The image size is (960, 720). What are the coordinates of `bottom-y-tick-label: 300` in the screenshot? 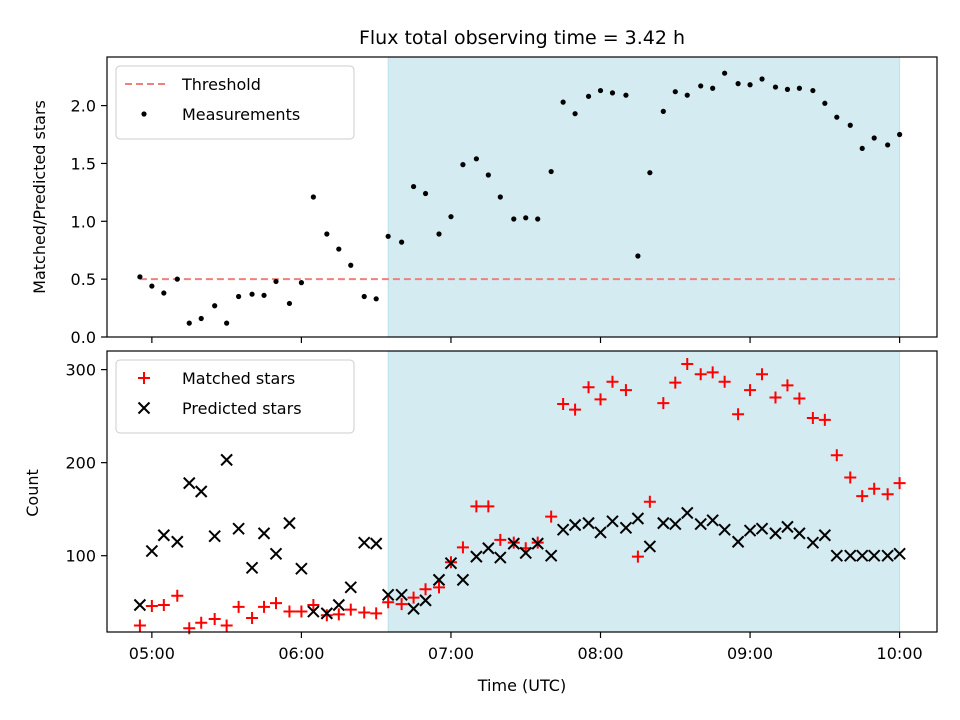 It's located at (80, 370).